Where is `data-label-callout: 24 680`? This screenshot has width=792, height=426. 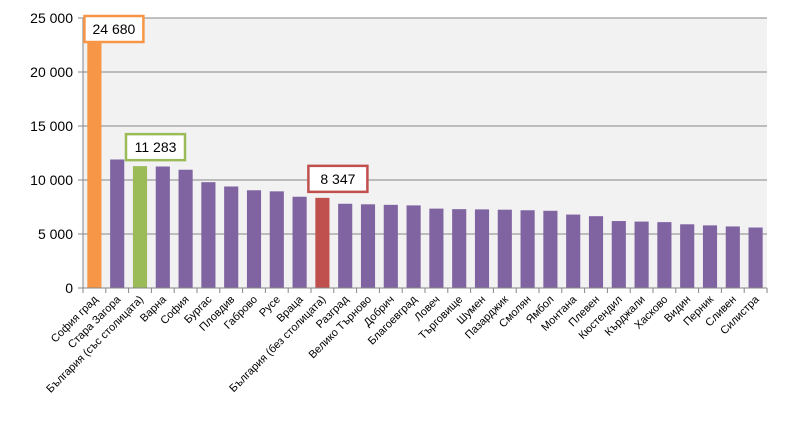 data-label-callout: 24 680 is located at coordinates (114, 29).